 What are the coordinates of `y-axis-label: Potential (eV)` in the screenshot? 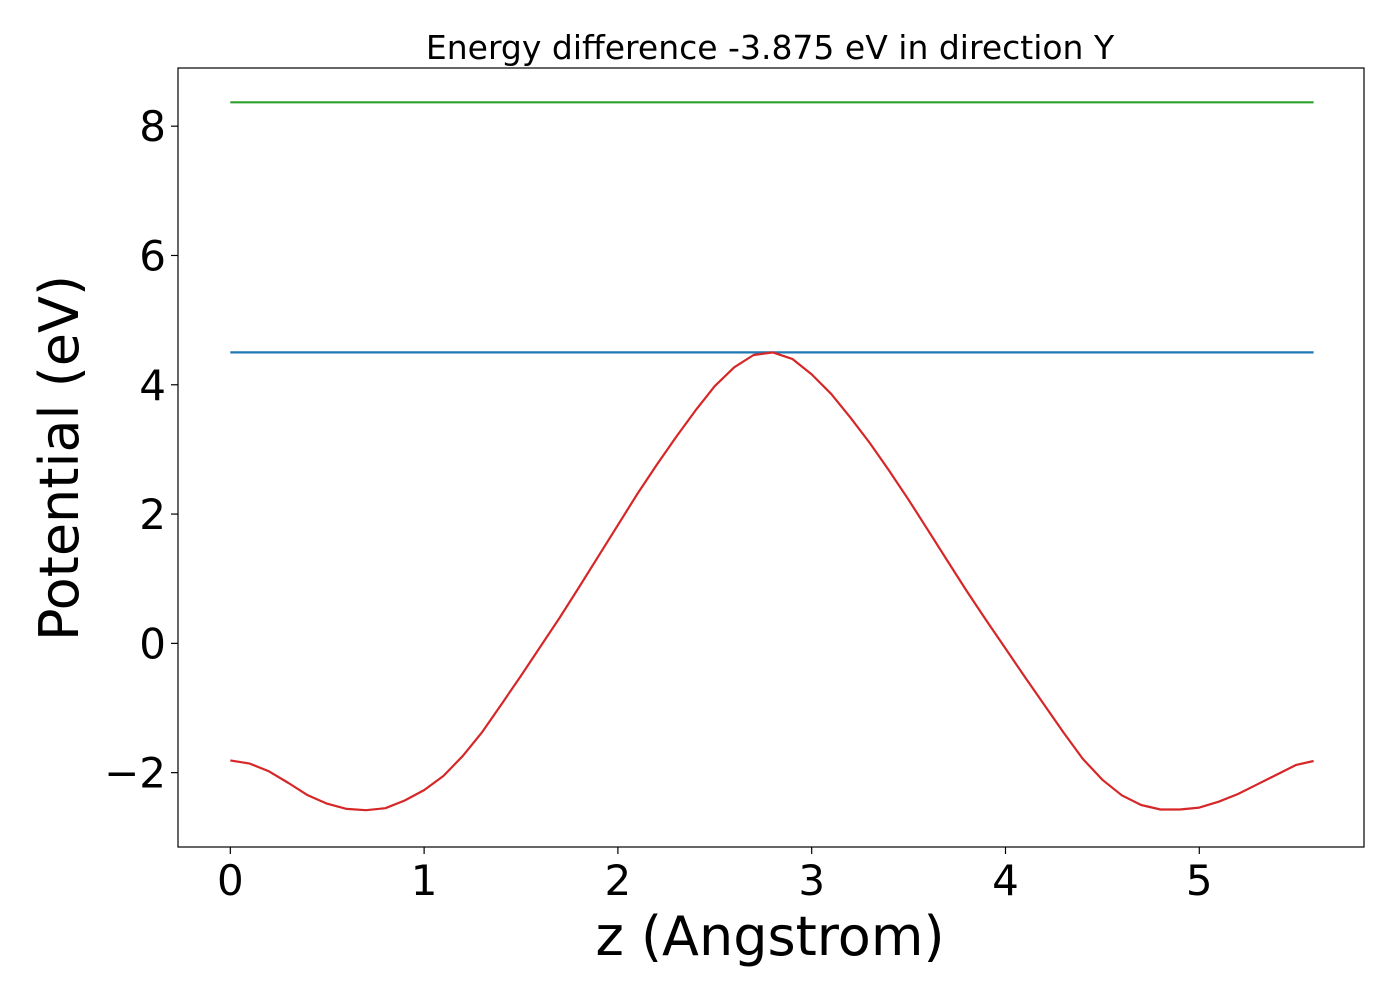 It's located at (59, 458).